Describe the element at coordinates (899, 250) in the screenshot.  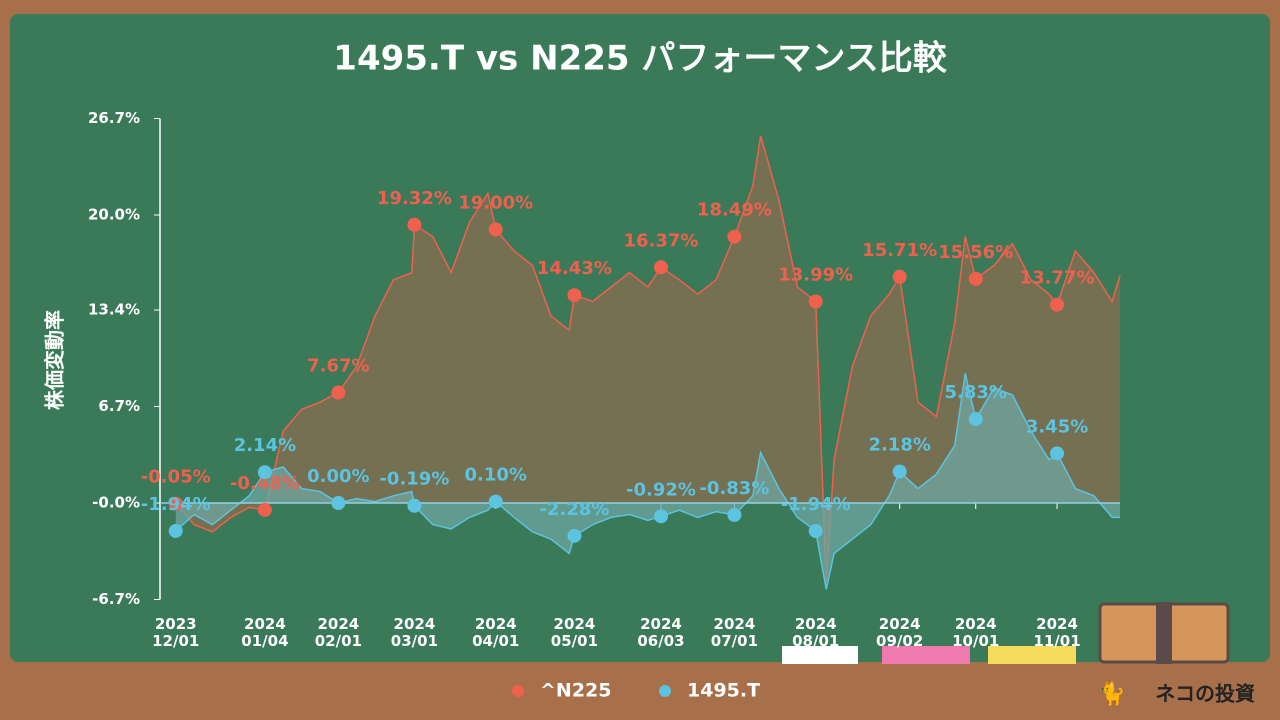
I see `data-label: 15.71%` at that location.